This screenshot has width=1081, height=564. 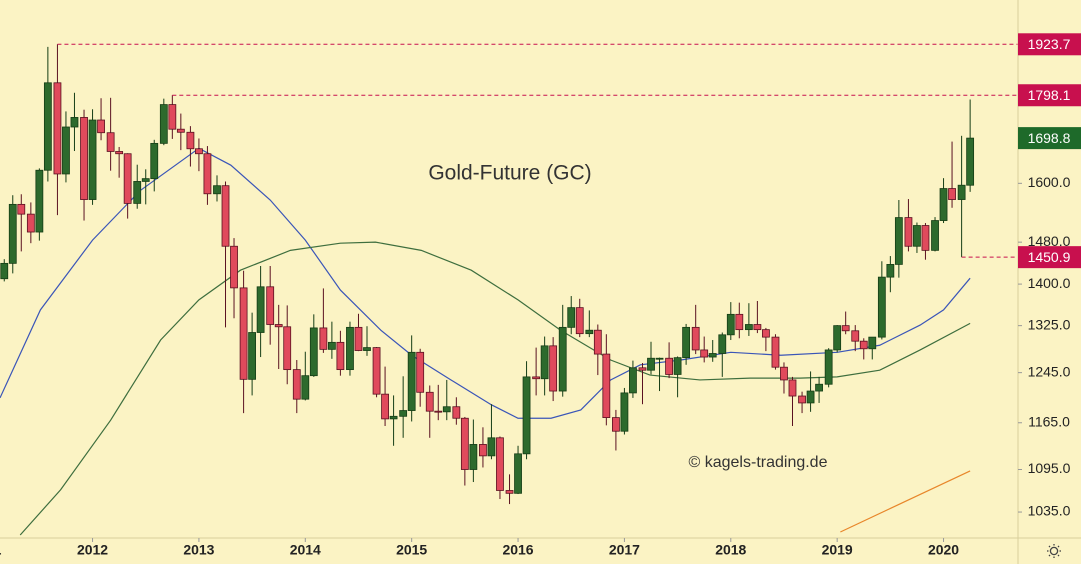 I want to click on price-label: 1798.1, so click(x=1049, y=95).